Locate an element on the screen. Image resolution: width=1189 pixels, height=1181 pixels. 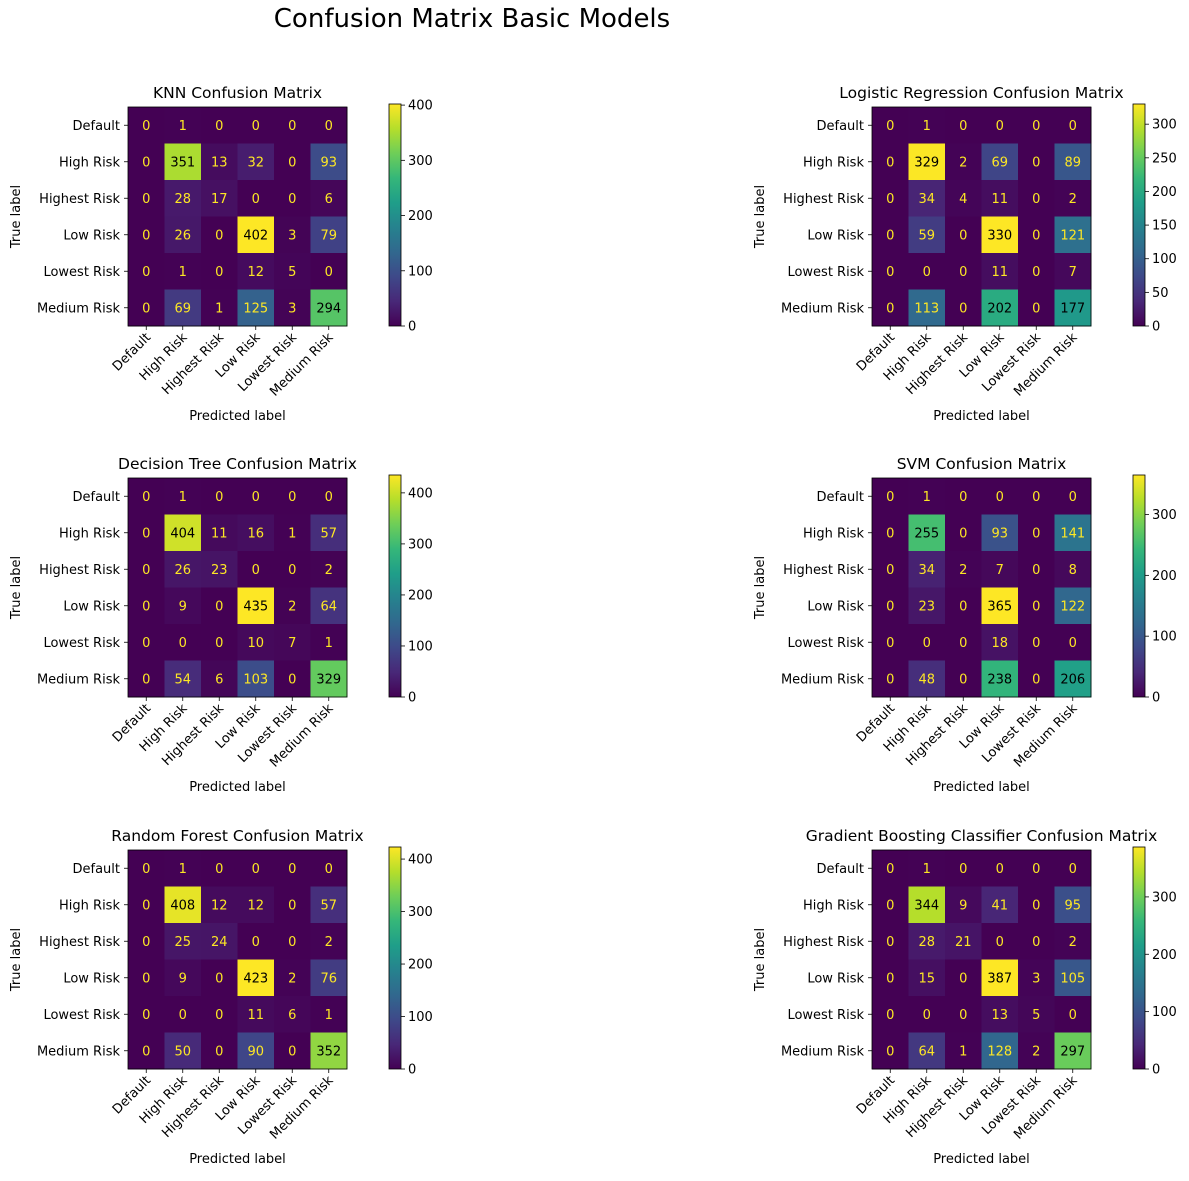
cell-value: 89 is located at coordinates (1072, 162).